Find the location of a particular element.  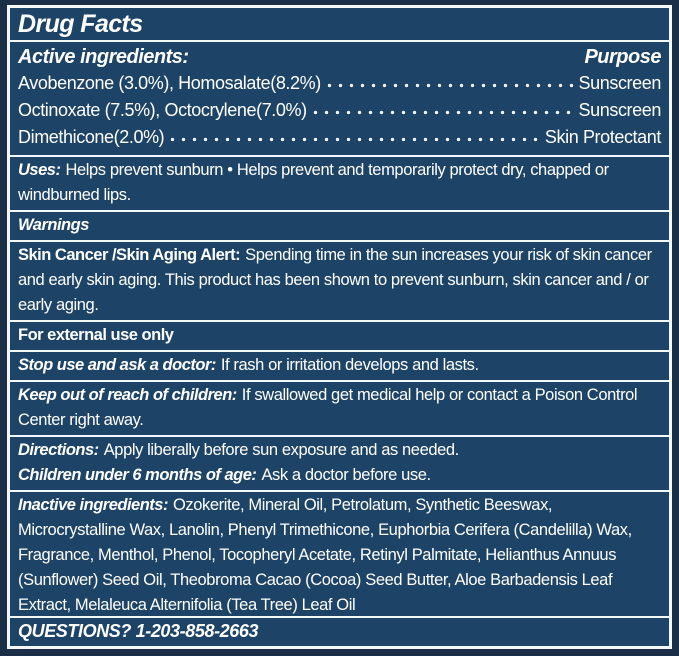

ingredient-row: Dimethicone(2.0%) Skin Protectant is located at coordinates (339, 137).